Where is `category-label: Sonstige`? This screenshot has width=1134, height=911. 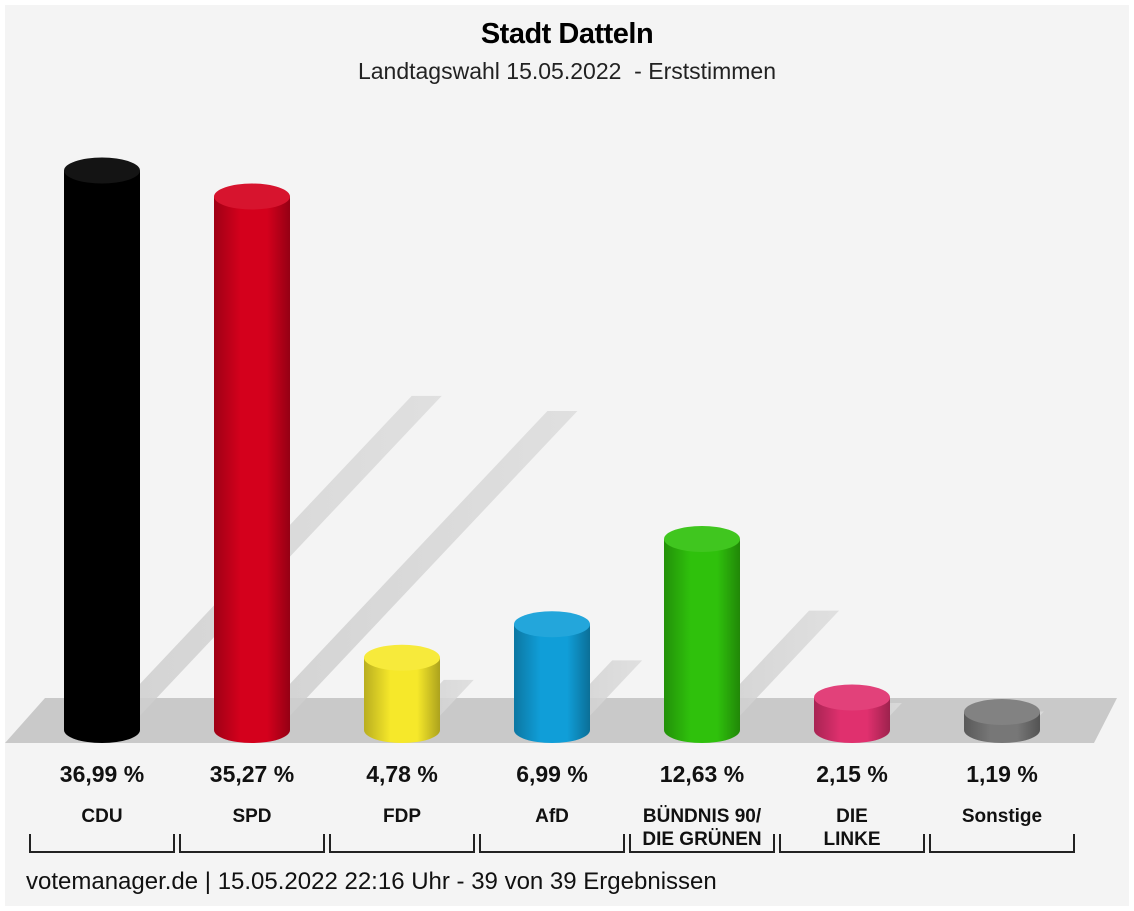
category-label: Sonstige is located at coordinates (1002, 816).